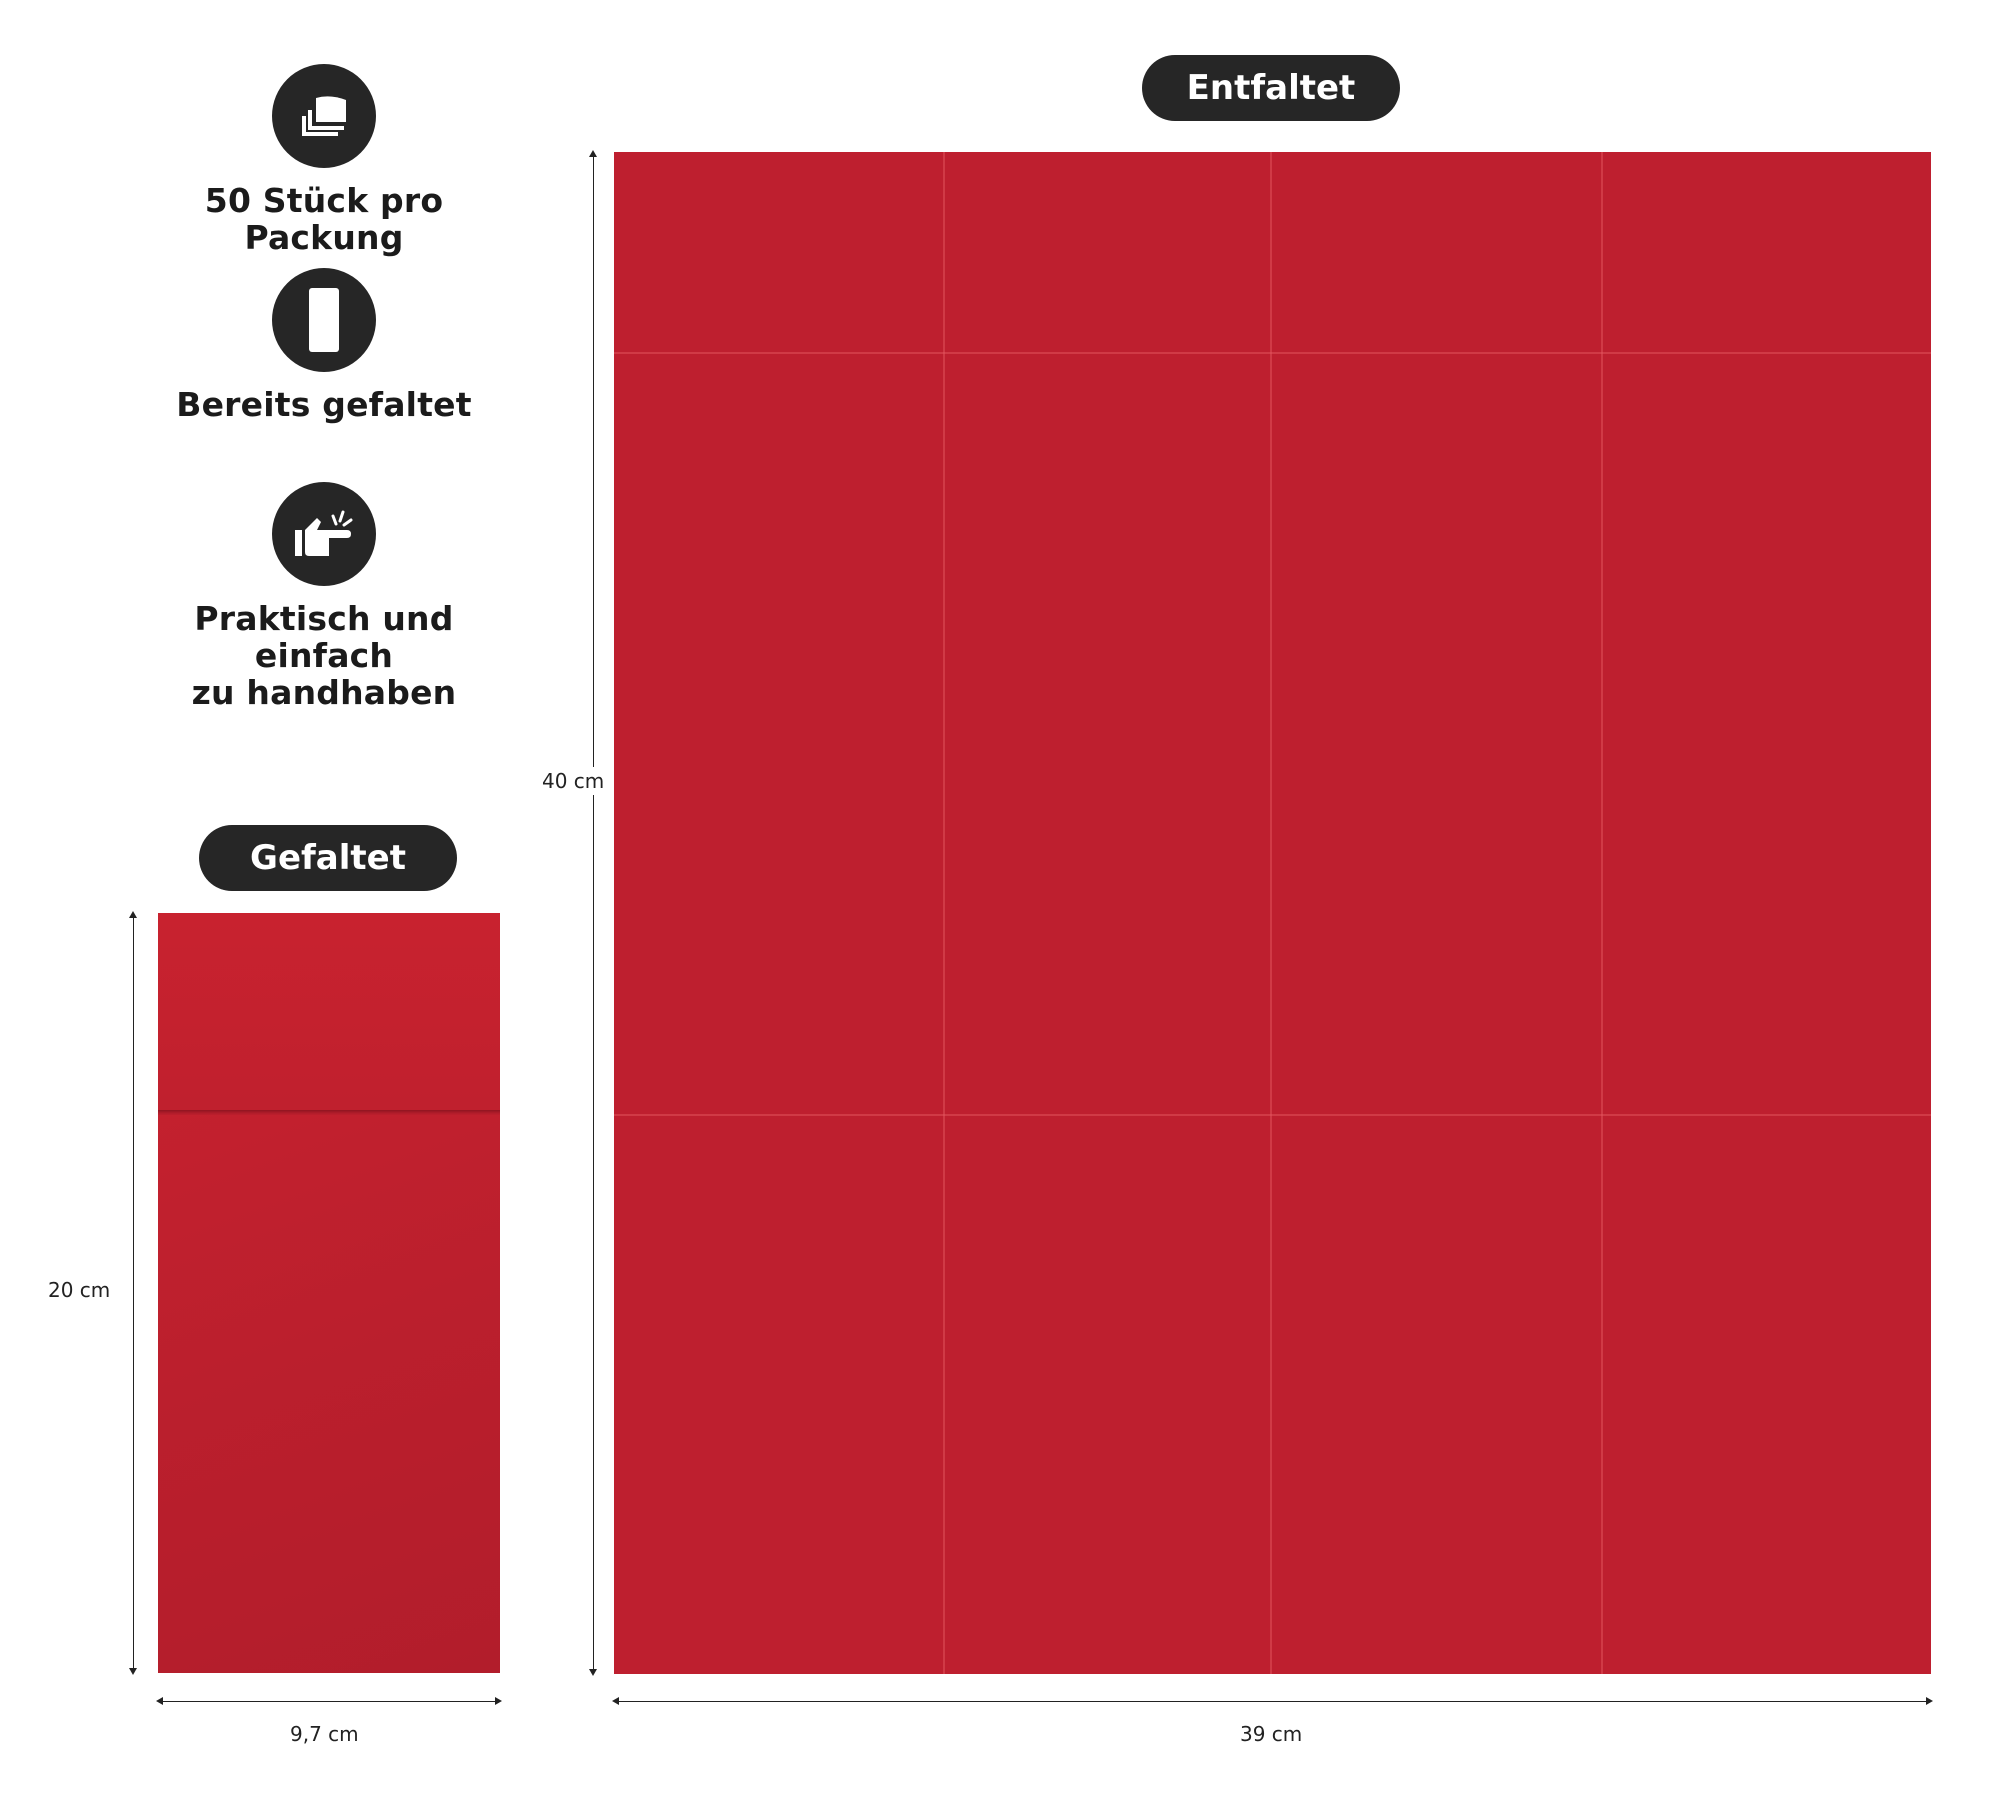  What do you see at coordinates (324, 219) in the screenshot?
I see `feature-pack-count-label: 50 Stück pro Packung` at bounding box center [324, 219].